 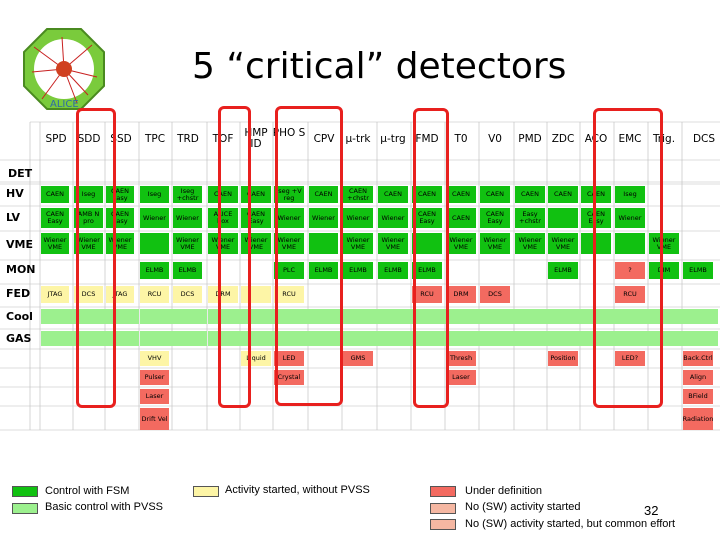 What do you see at coordinates (87, 491) in the screenshot?
I see `legend-label: Control with FSM` at bounding box center [87, 491].